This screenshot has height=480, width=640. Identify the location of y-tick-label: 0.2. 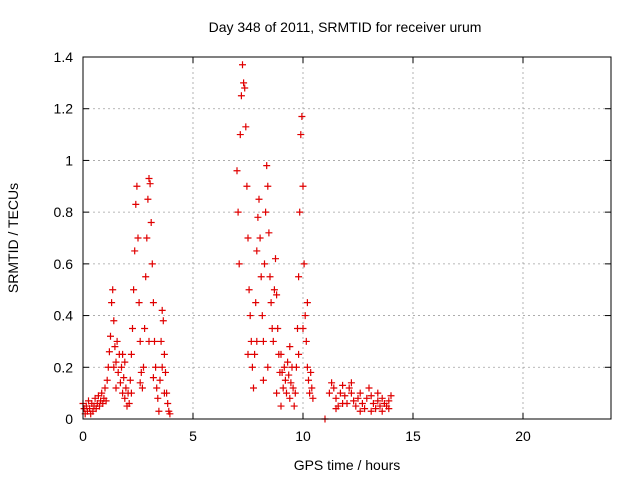
(64, 367).